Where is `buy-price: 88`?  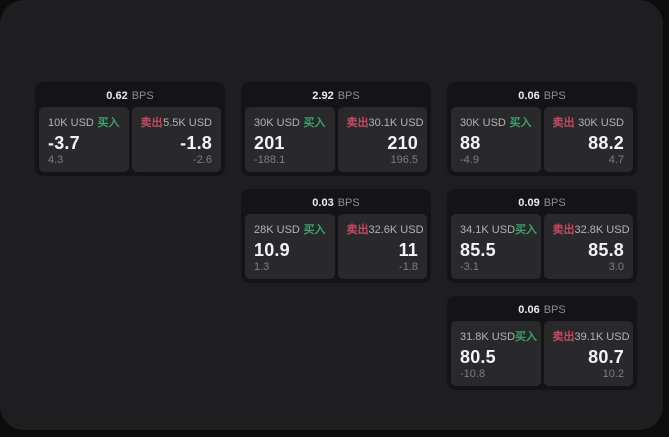 buy-price: 88 is located at coordinates (470, 143).